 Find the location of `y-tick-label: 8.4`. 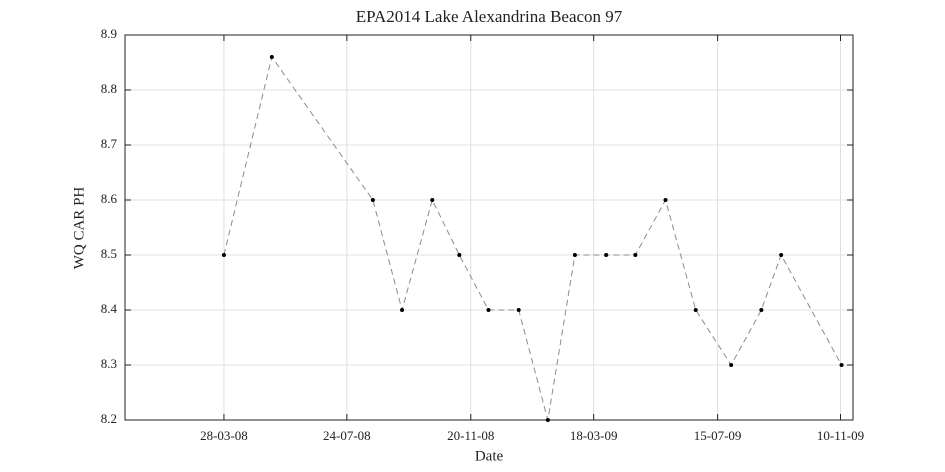

y-tick-label: 8.4 is located at coordinates (109, 308).